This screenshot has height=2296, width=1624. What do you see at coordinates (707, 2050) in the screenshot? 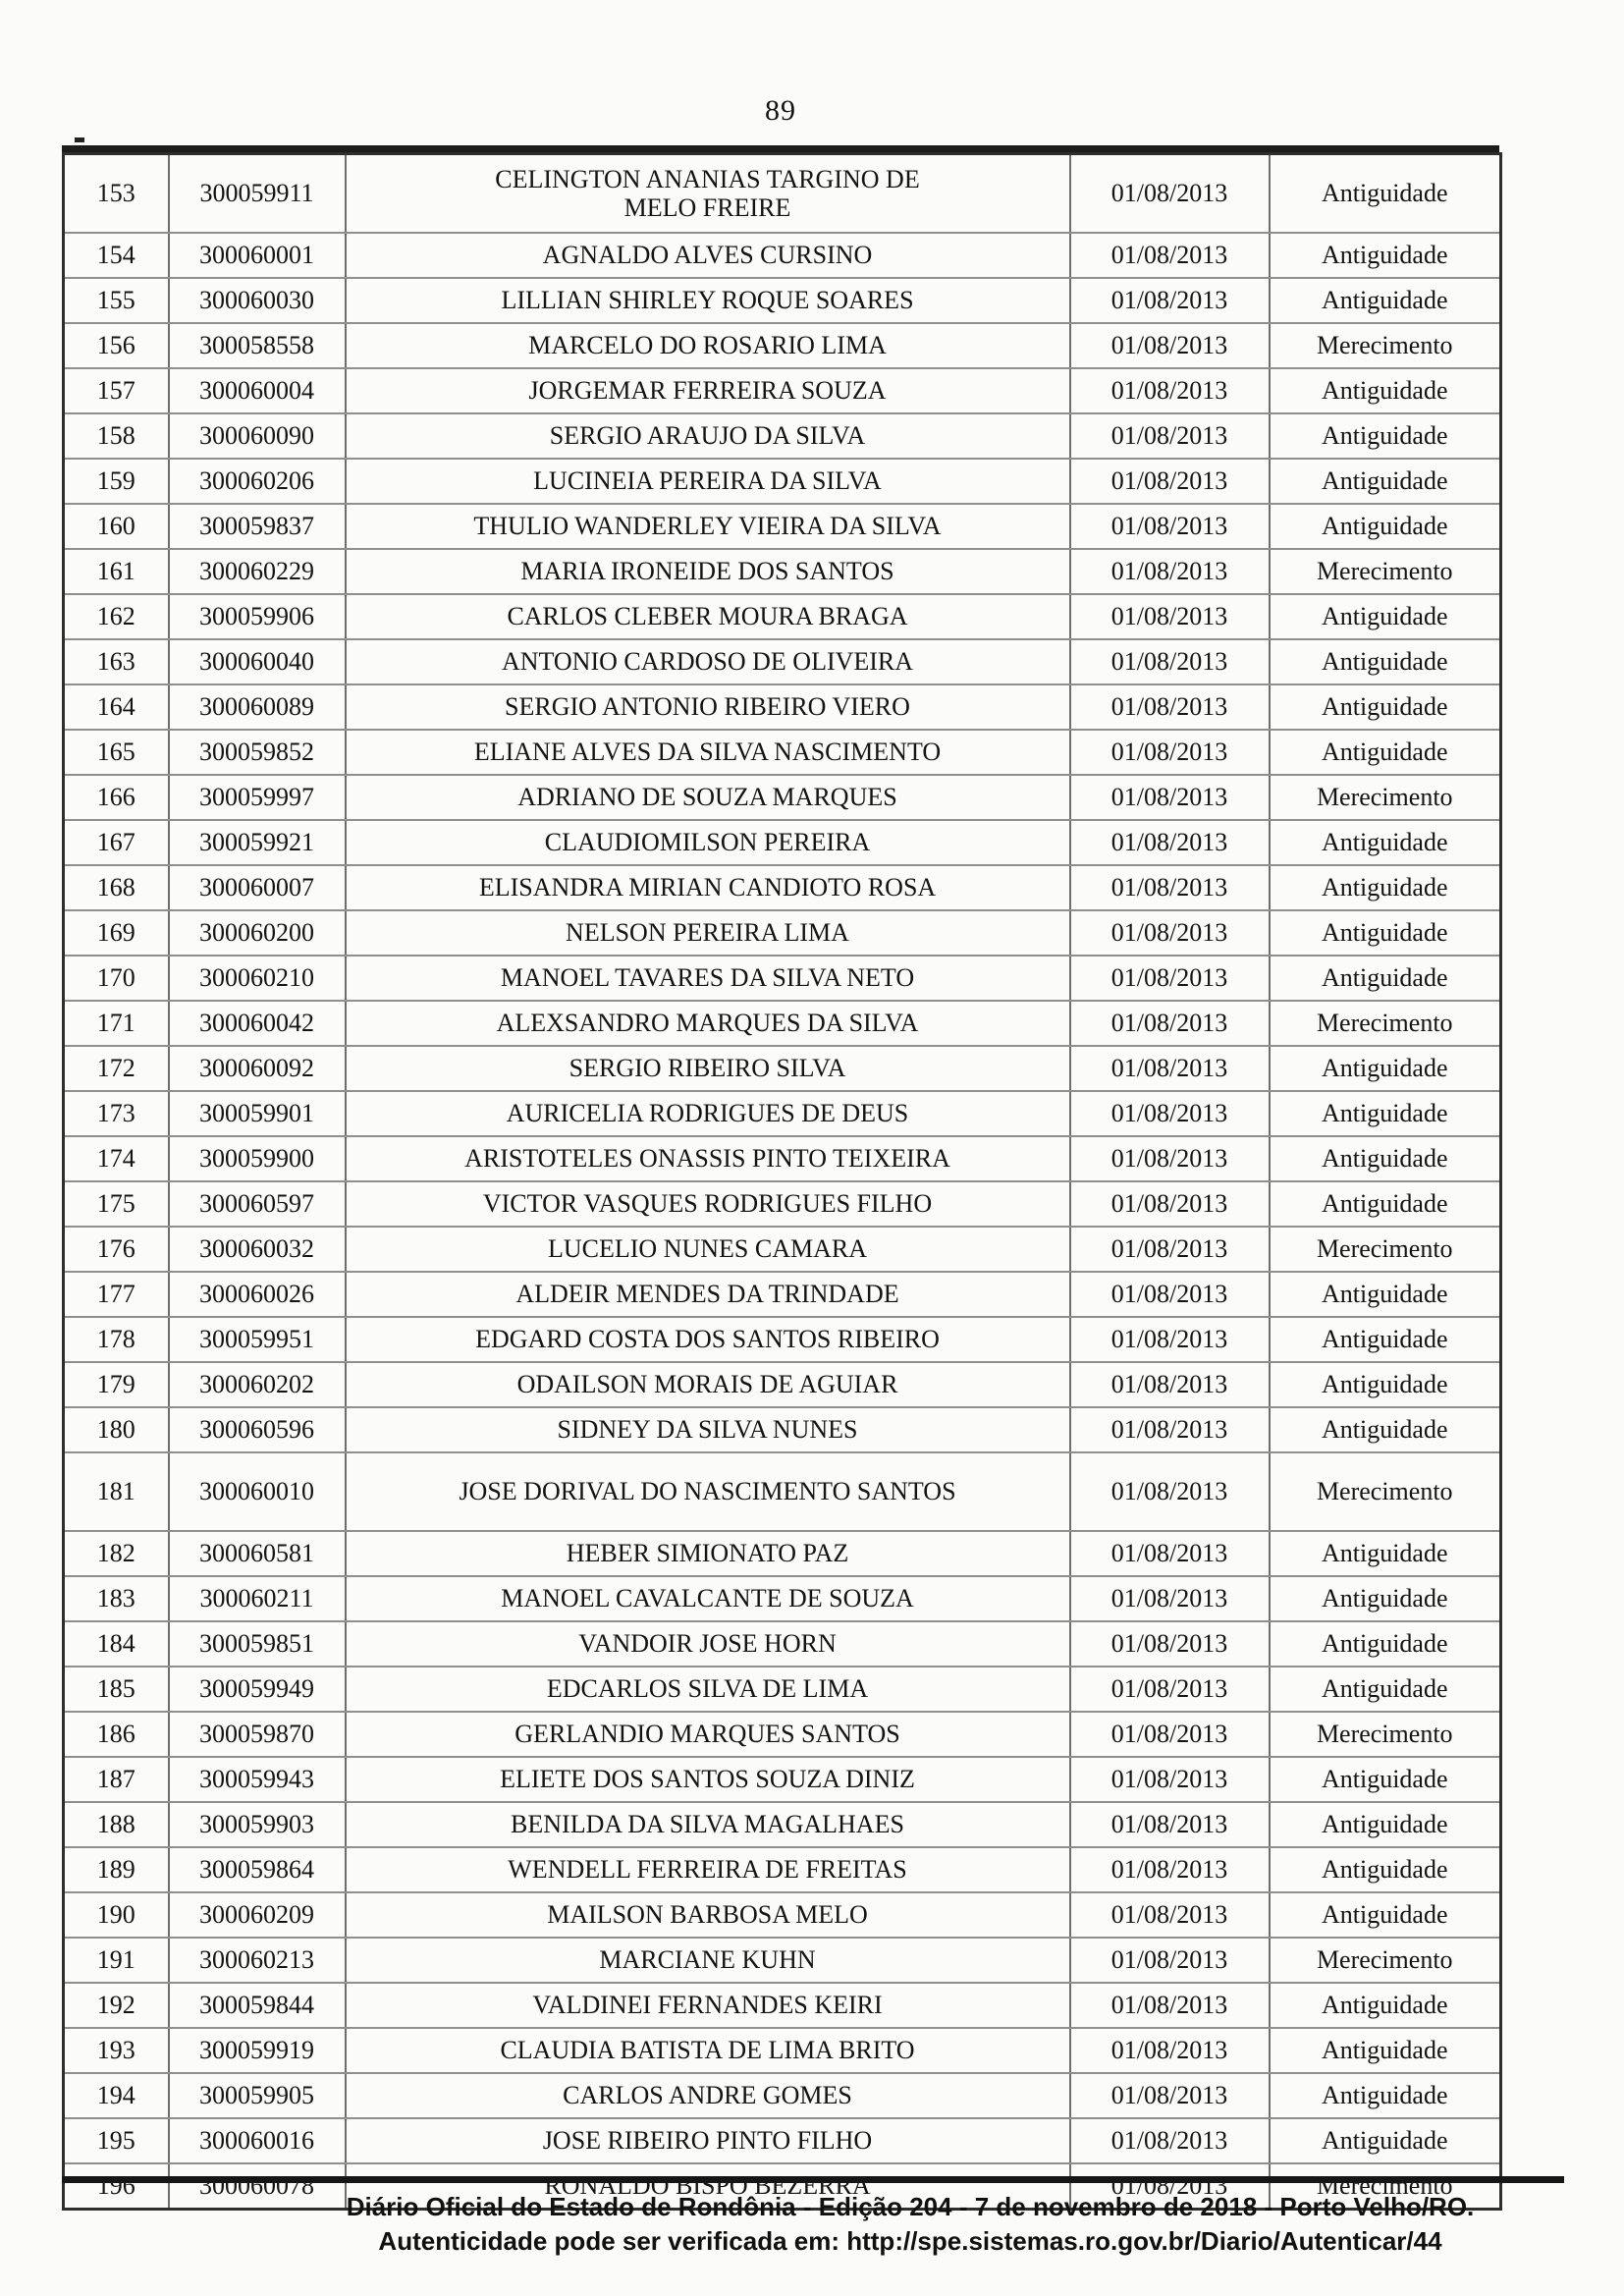
I see `name-text: CLAUDIA BATISTA DE LIMA BRITO` at bounding box center [707, 2050].